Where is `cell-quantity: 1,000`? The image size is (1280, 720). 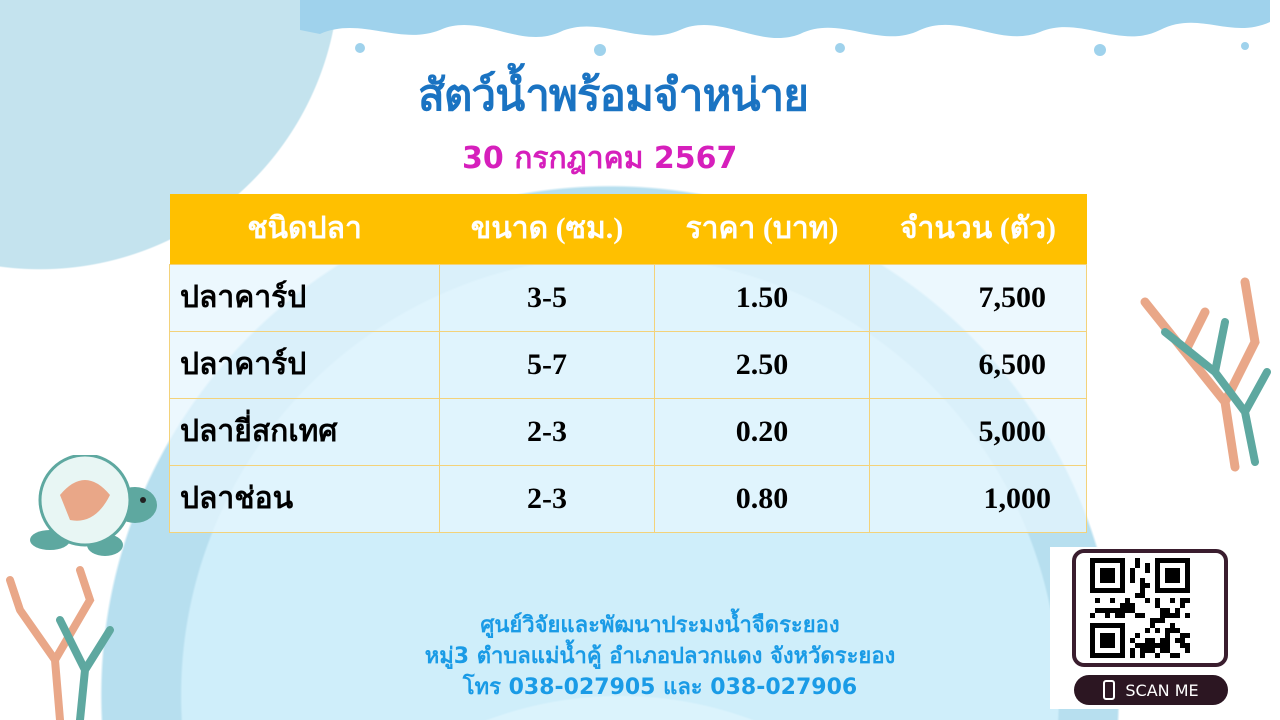 cell-quantity: 1,000 is located at coordinates (978, 498).